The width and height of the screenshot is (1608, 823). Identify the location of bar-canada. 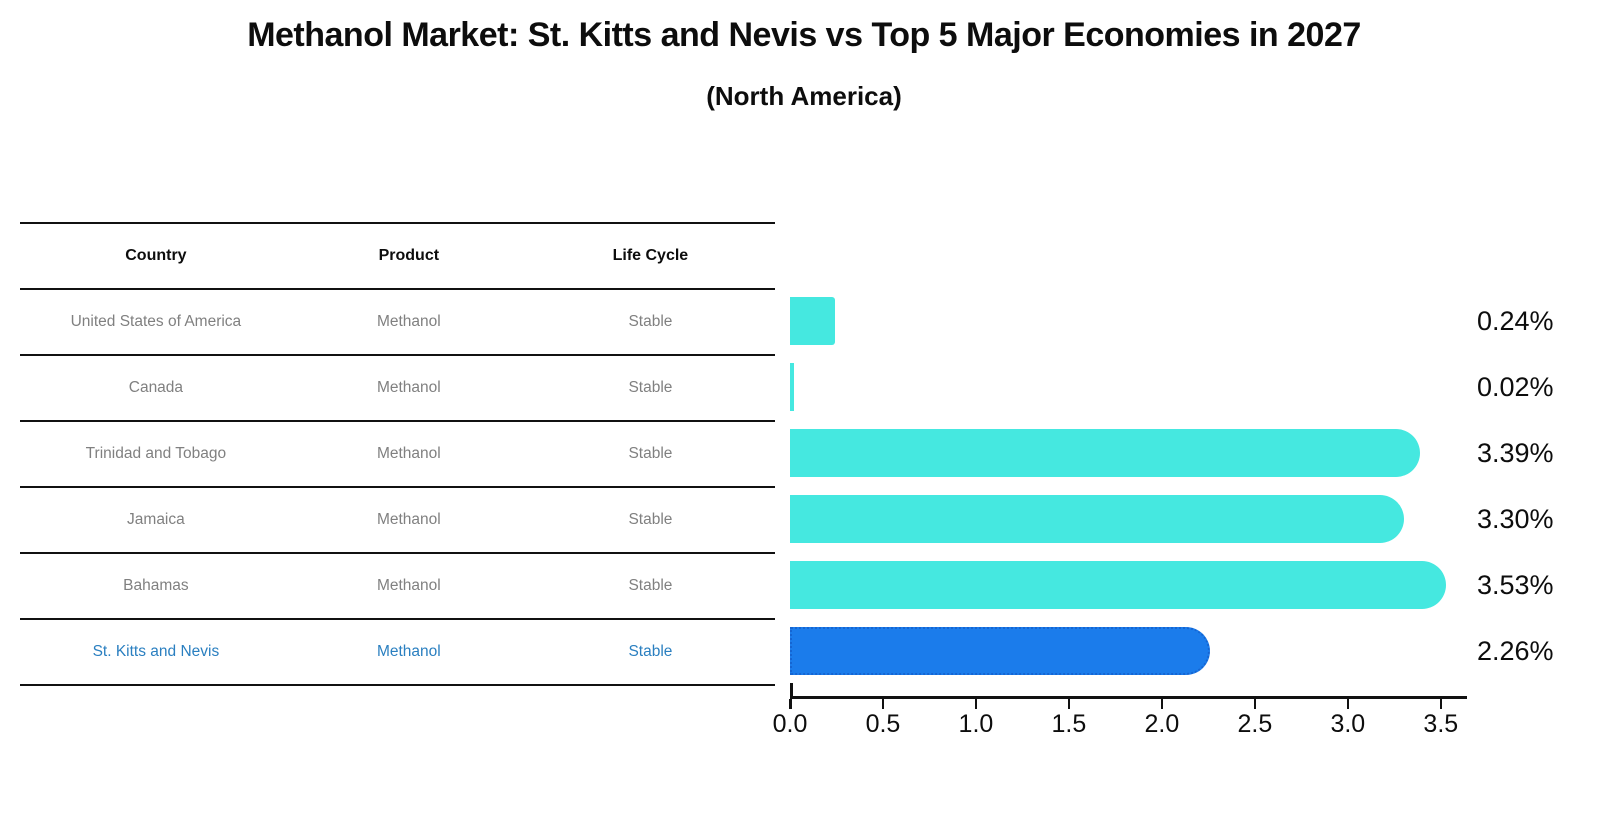
(792, 387).